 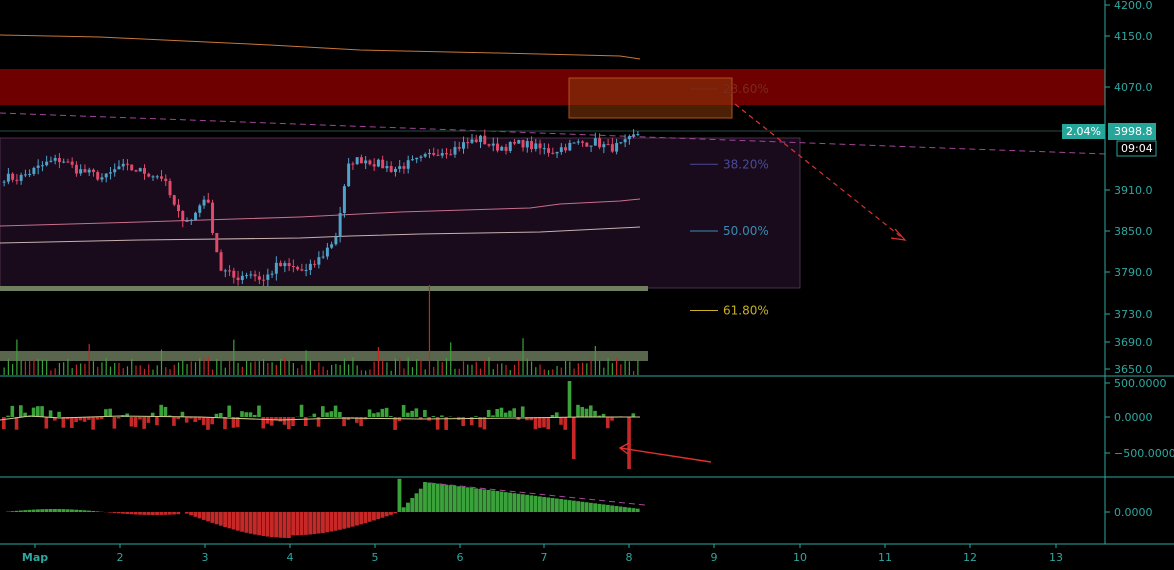 I want to click on last-price-badge, so click(x=1132, y=131).